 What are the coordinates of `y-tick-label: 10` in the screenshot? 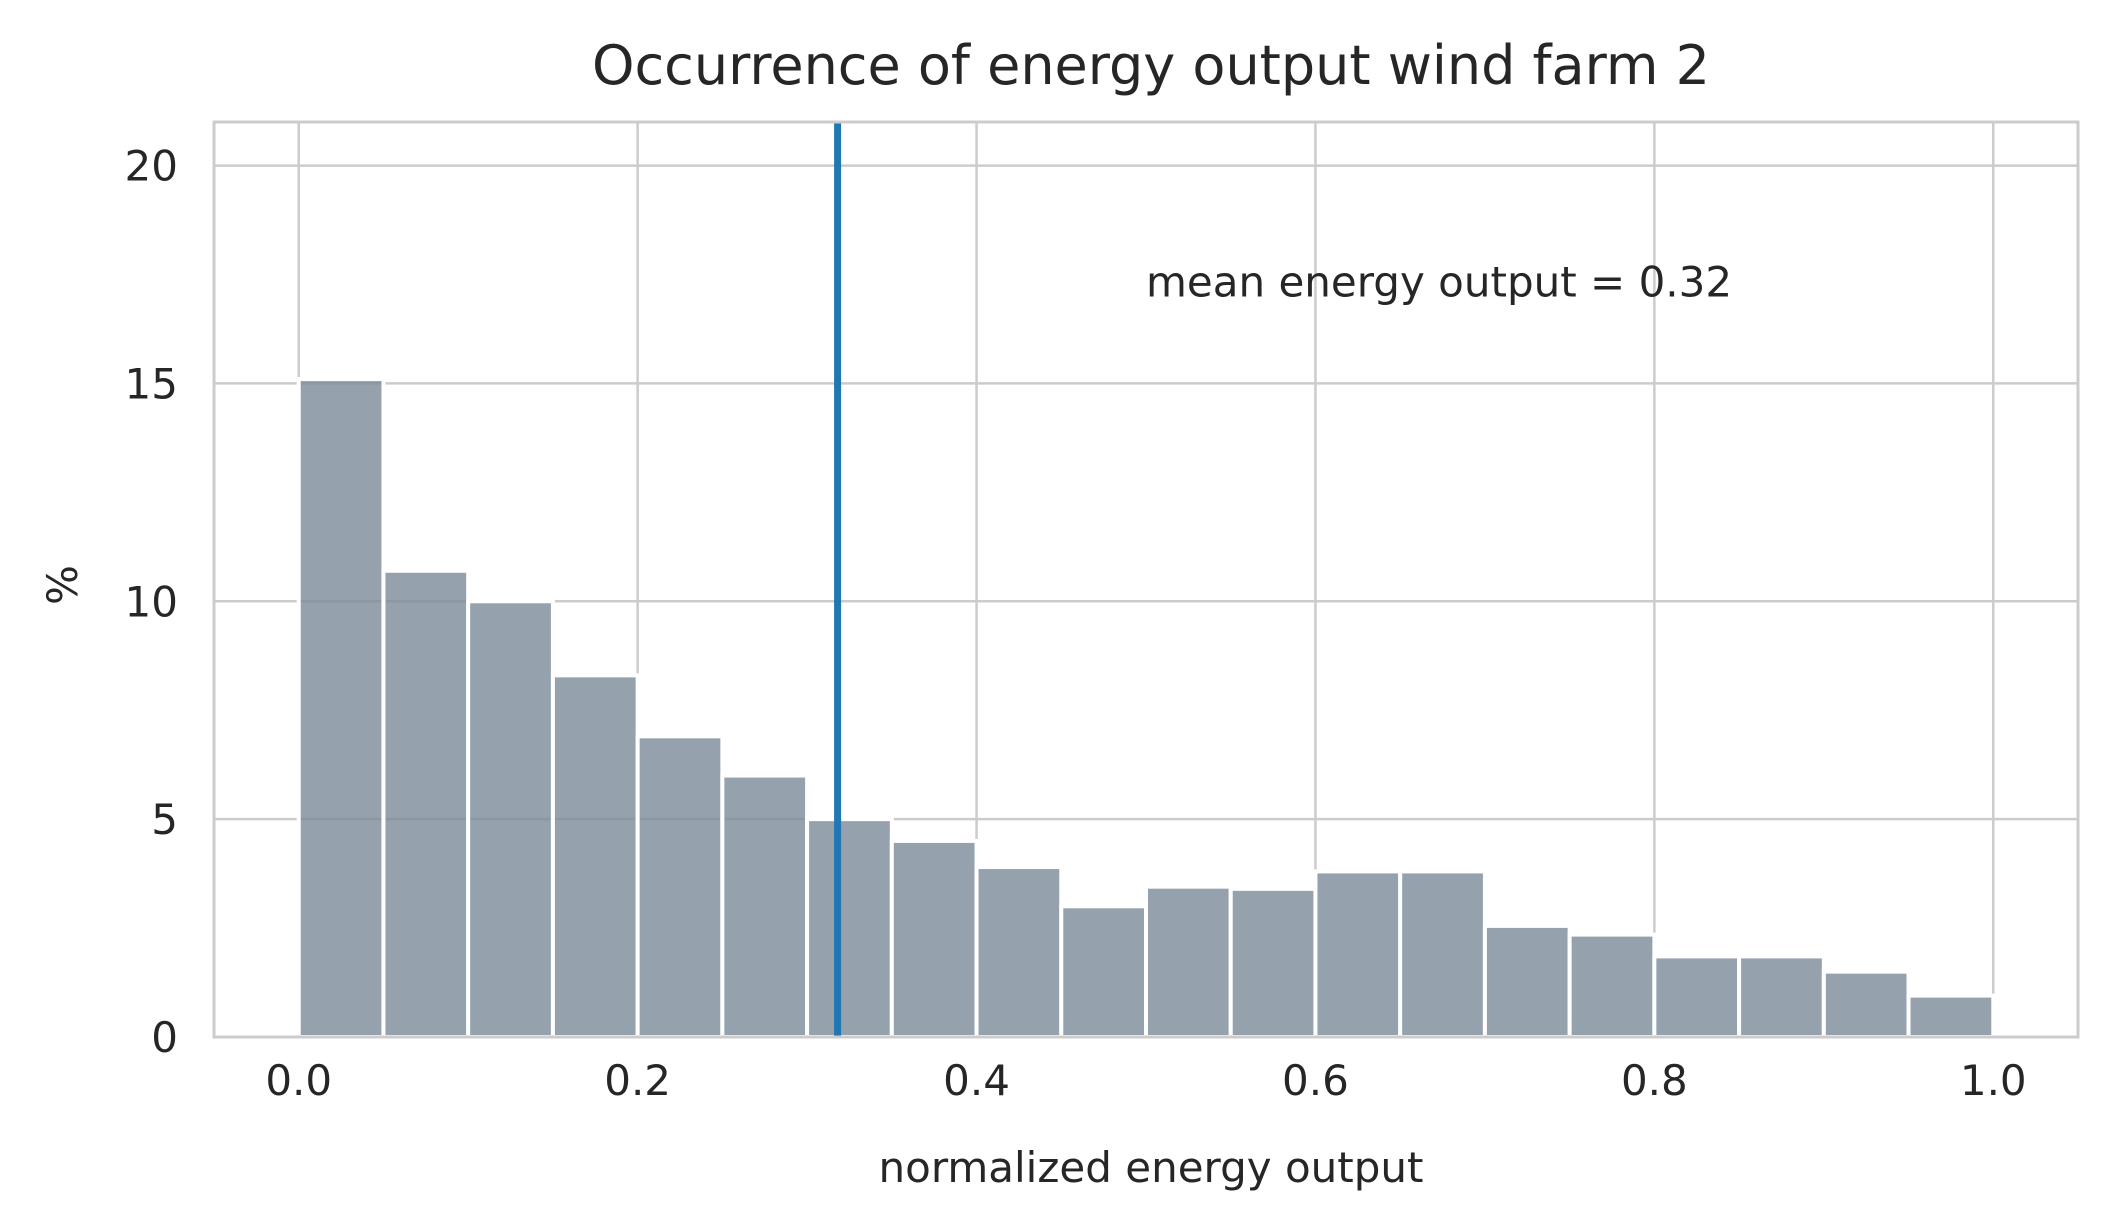 It's located at (151, 601).